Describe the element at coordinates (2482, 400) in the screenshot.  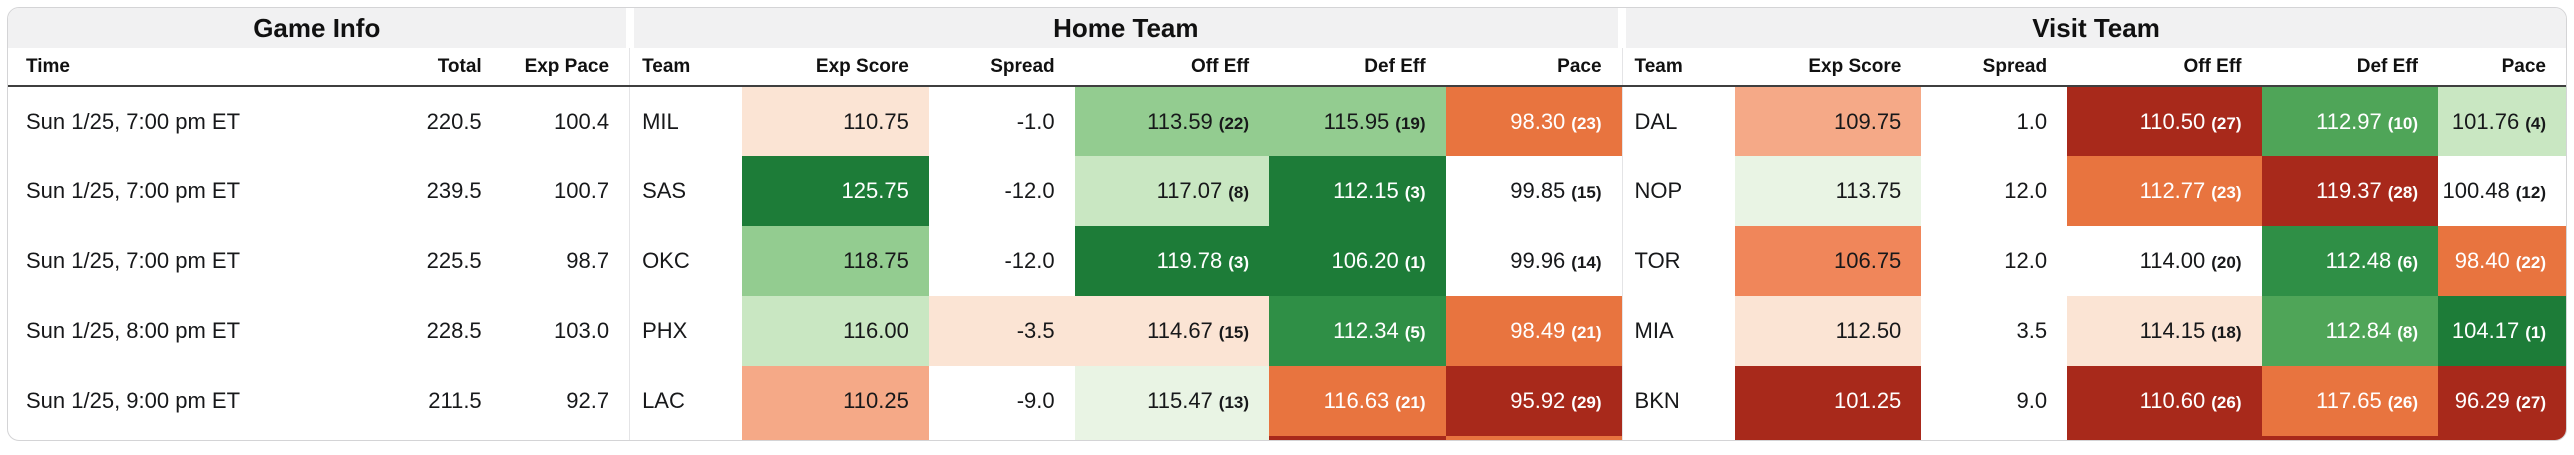
I see `cell-value: 96.29` at that location.